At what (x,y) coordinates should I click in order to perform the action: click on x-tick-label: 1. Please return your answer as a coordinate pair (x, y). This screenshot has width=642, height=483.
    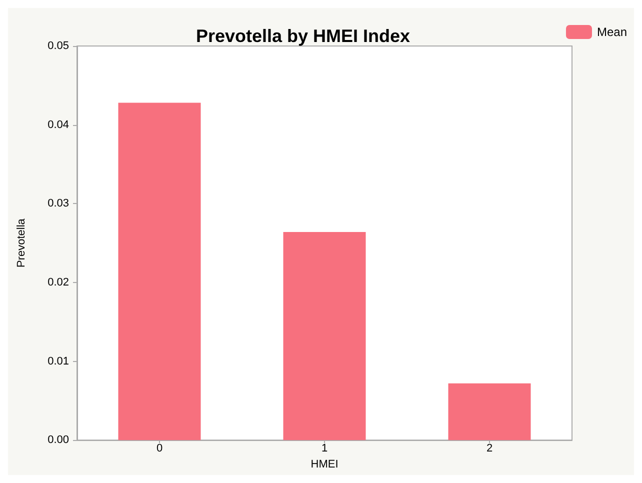
    Looking at the image, I should click on (324, 448).